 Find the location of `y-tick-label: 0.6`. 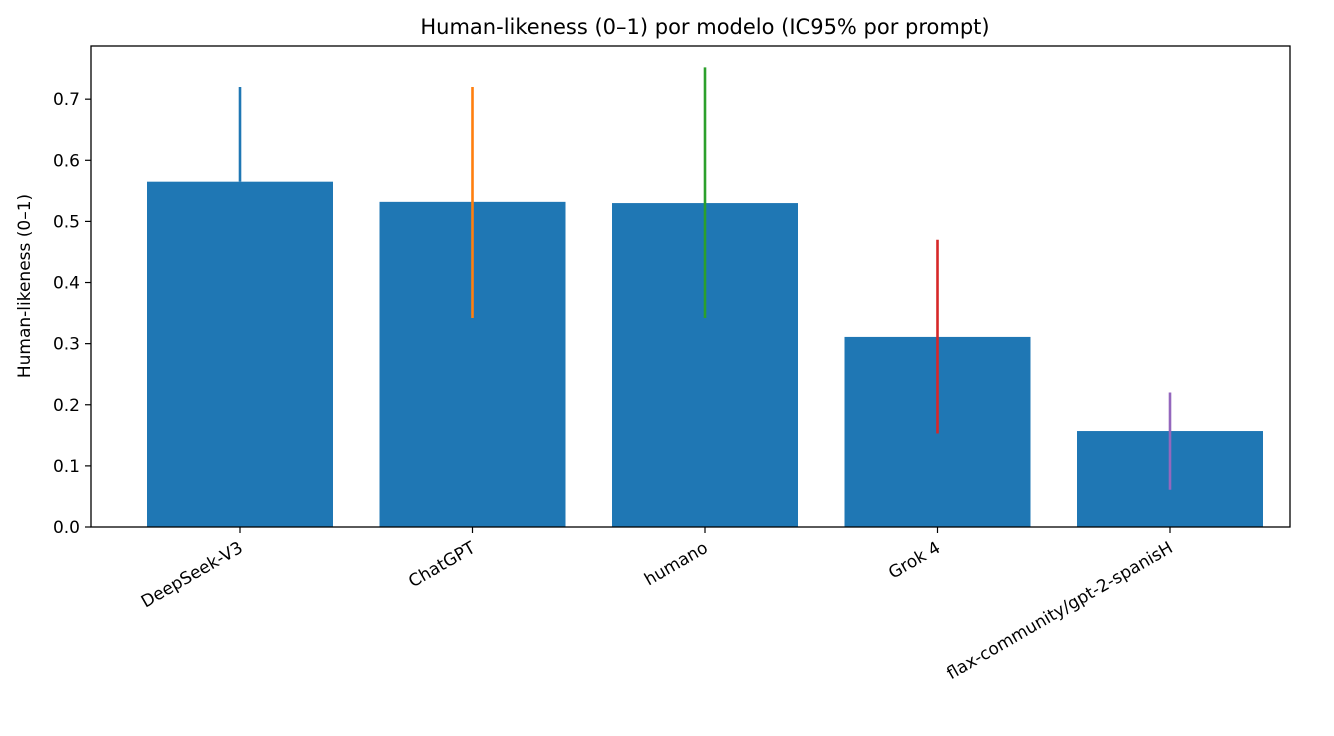

y-tick-label: 0.6 is located at coordinates (66, 161).